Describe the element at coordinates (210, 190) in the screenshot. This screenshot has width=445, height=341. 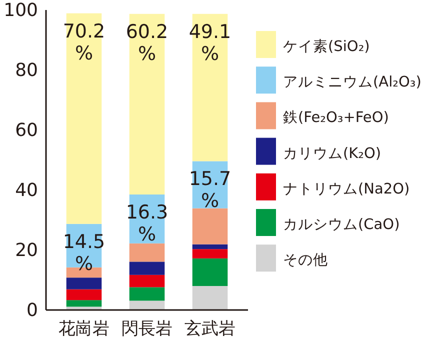
I see `data-label: 15.7%` at that location.